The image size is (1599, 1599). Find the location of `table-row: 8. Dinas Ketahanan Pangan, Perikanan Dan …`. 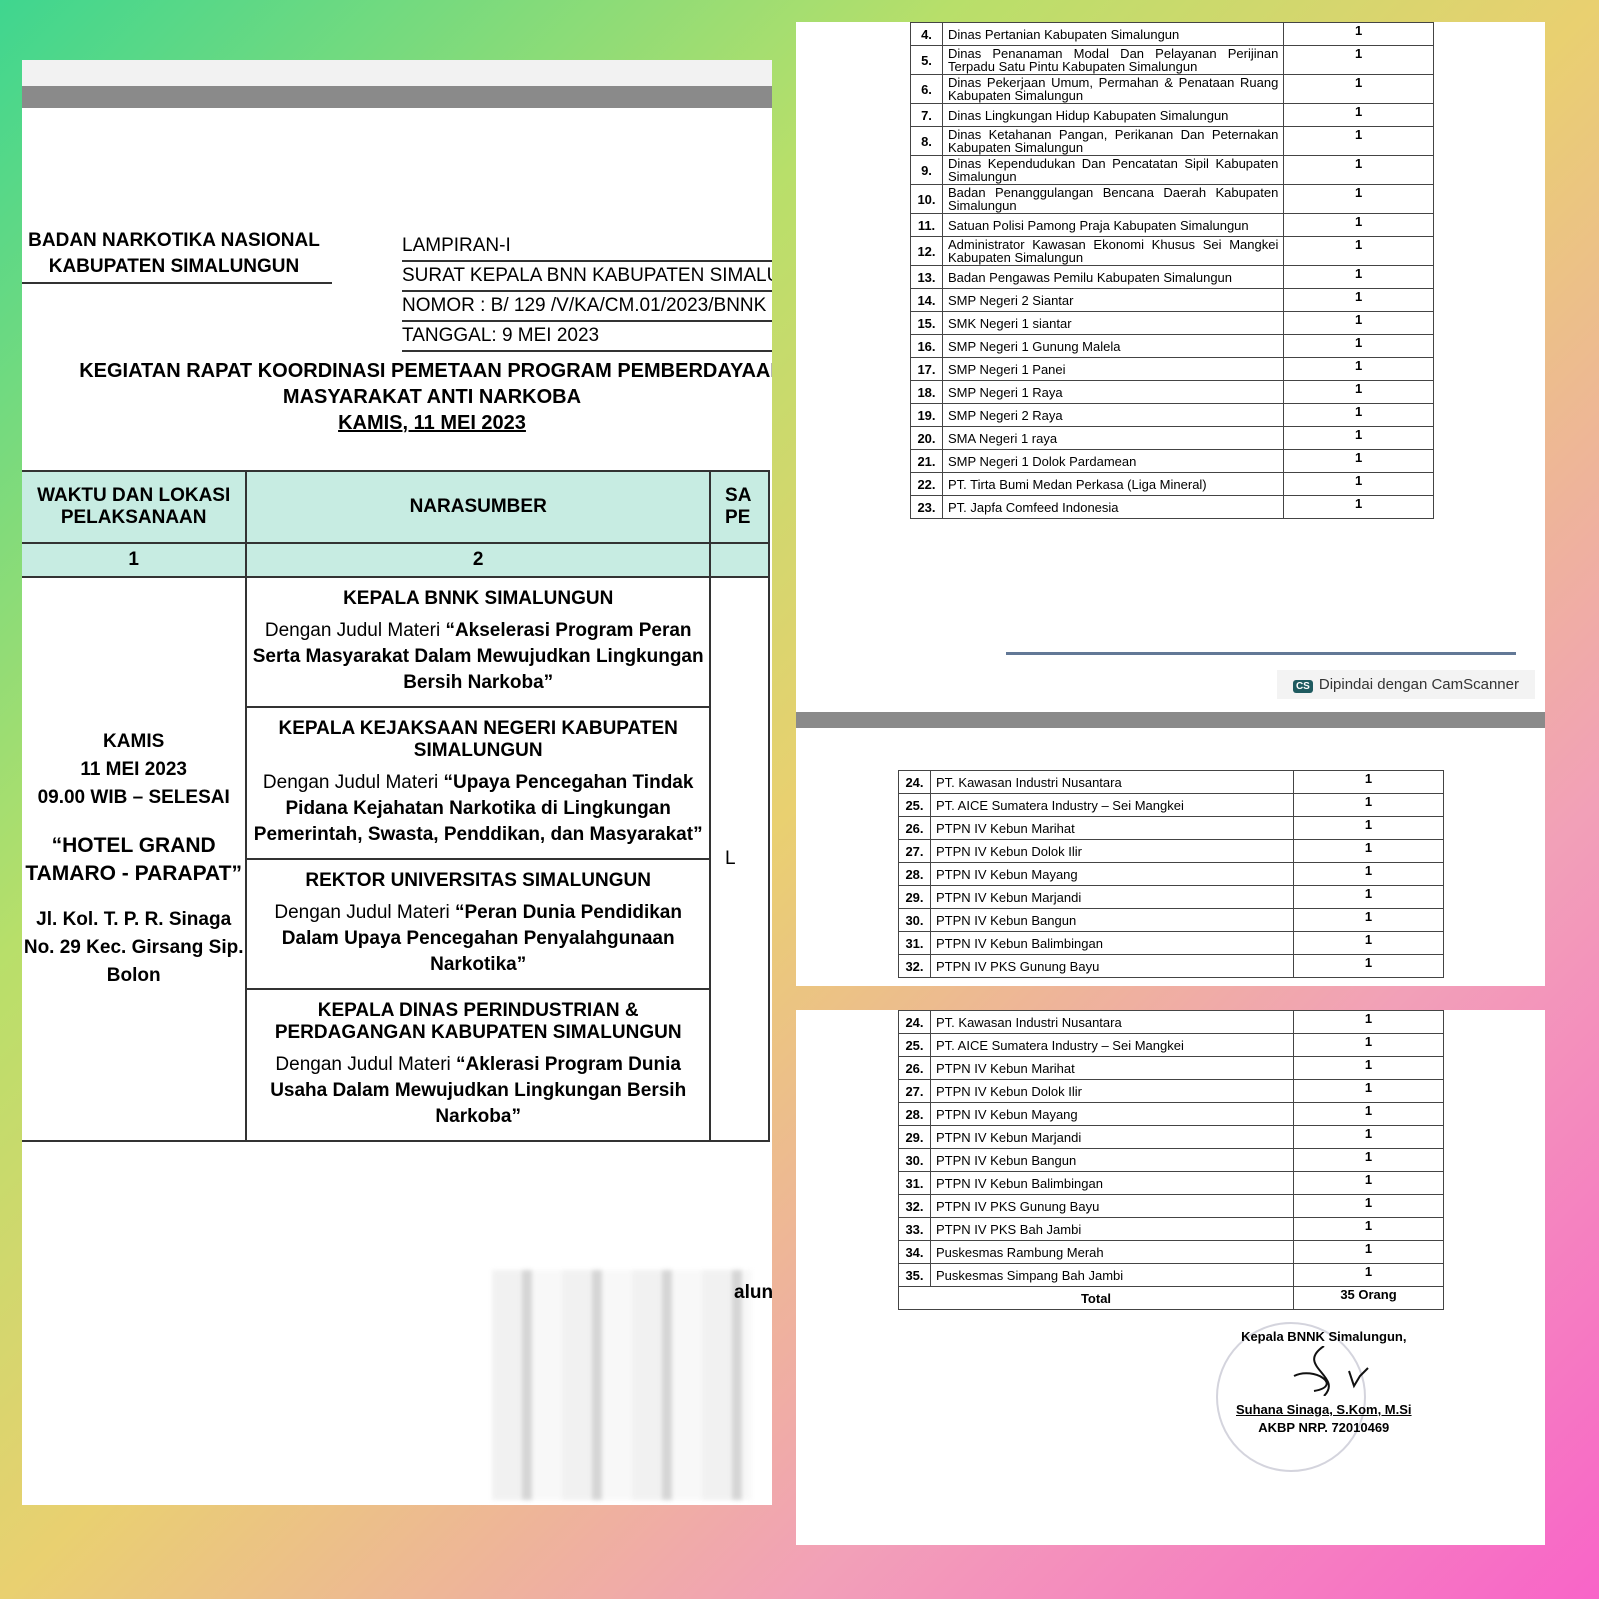

table-row: 8. Dinas Ketahanan Pangan, Perikanan Dan … is located at coordinates (1172, 141).